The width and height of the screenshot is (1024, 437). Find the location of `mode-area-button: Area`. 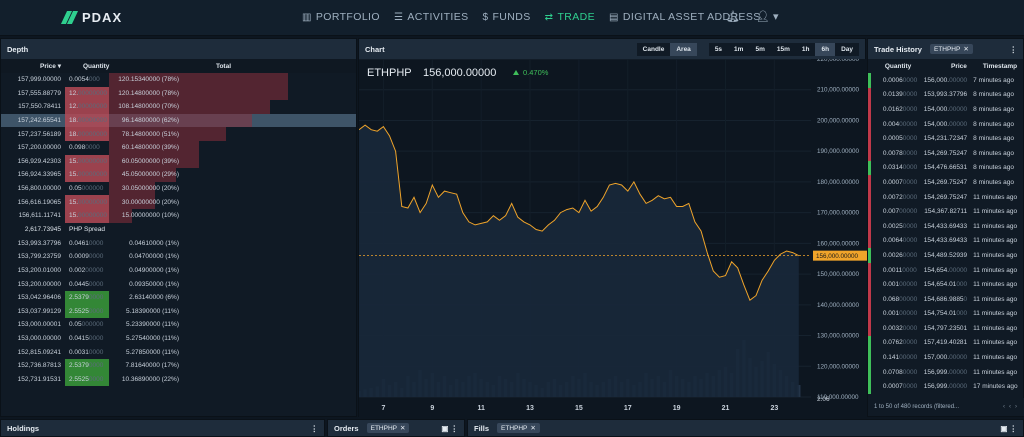

mode-area-button: Area is located at coordinates (683, 49).